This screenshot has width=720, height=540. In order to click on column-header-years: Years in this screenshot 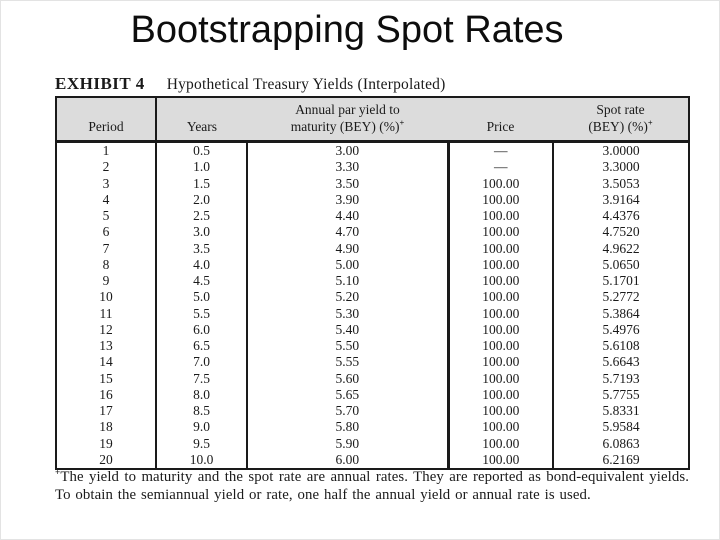, I will do `click(201, 120)`.